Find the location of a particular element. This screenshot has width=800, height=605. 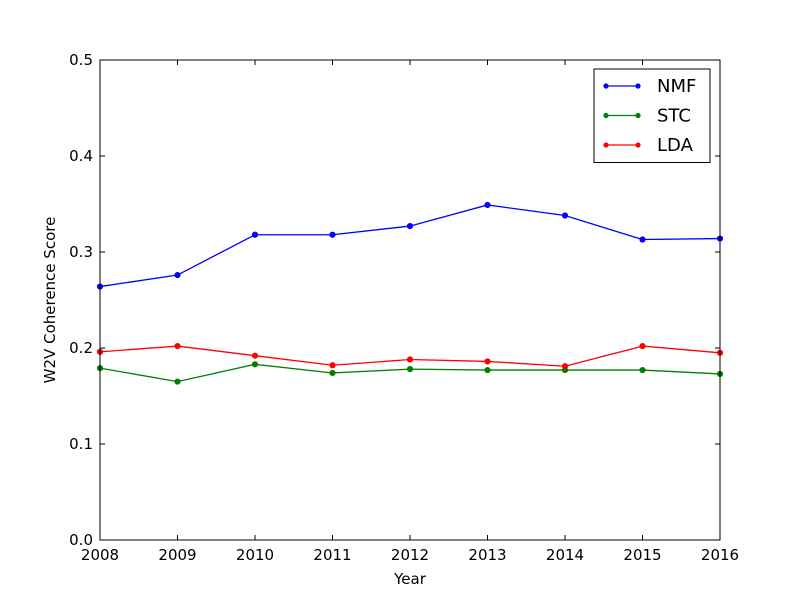

x-tick-label: 2010 is located at coordinates (255, 555).